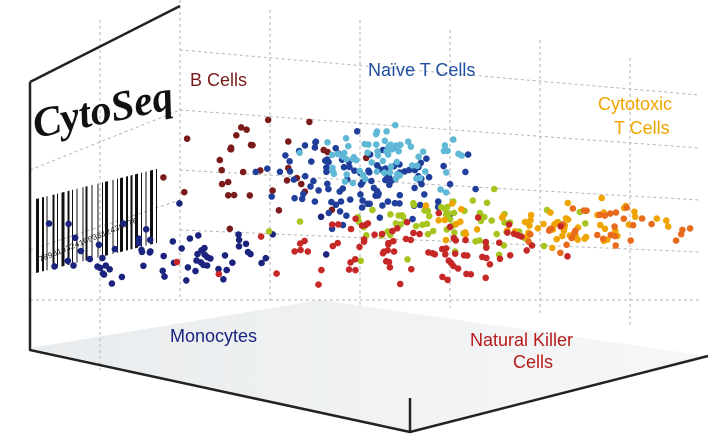 The height and width of the screenshot is (448, 720). I want to click on label-b-cells: B Cells, so click(218, 80).